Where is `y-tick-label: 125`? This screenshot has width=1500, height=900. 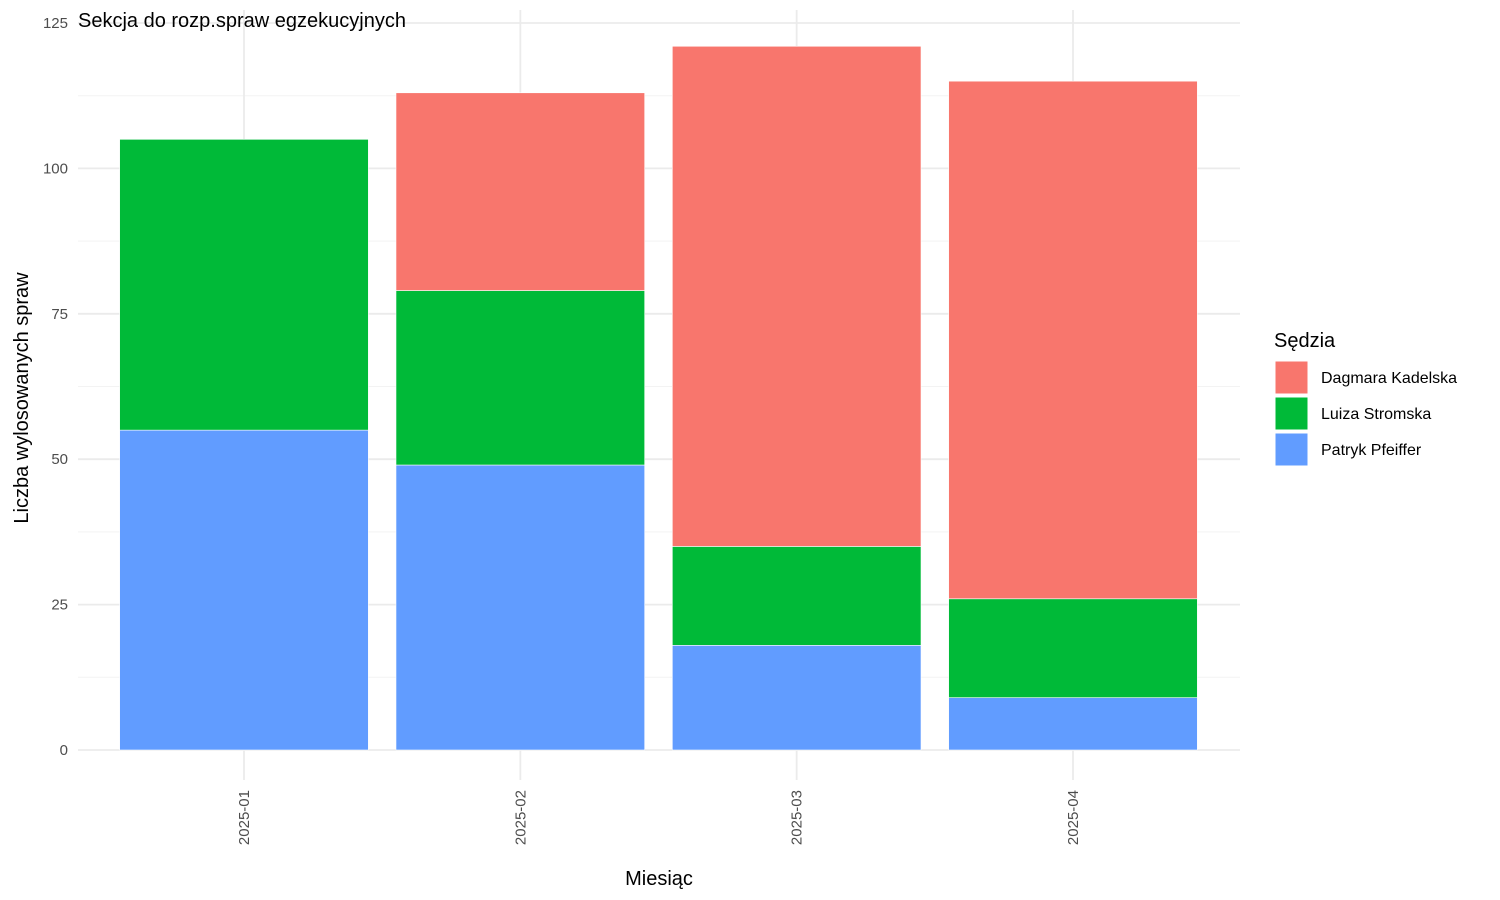 y-tick-label: 125 is located at coordinates (55, 23).